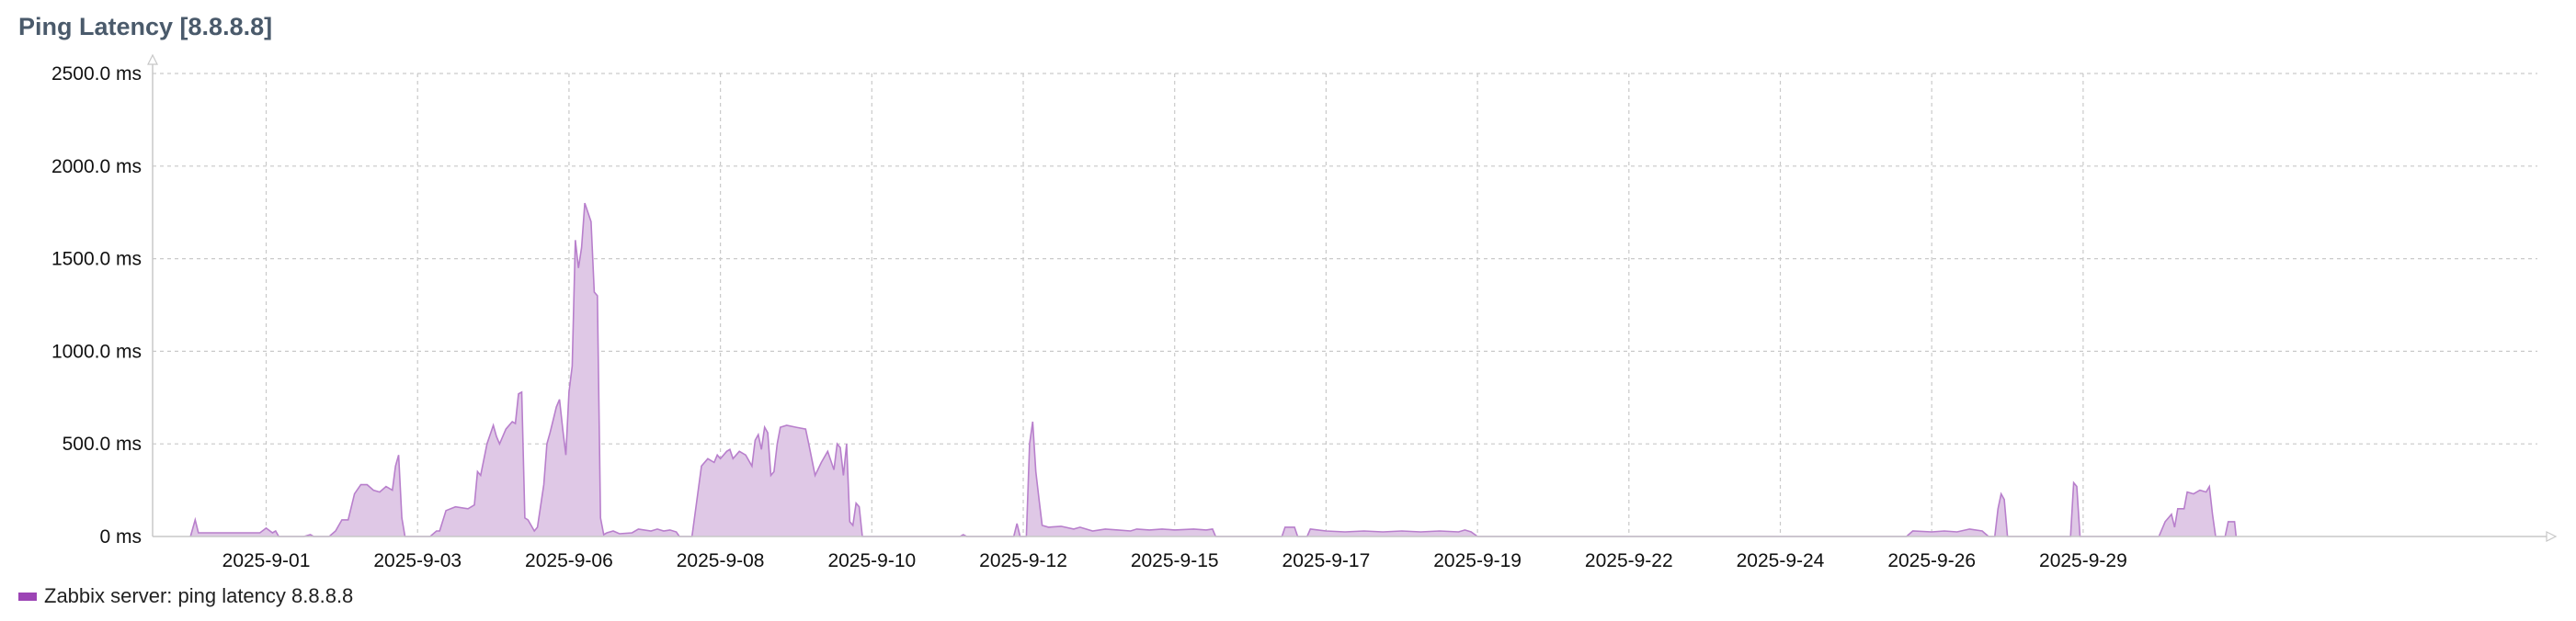 Image resolution: width=2576 pixels, height=621 pixels. I want to click on legend: Zabbix server: ping latency 8.8.8.8, so click(185, 596).